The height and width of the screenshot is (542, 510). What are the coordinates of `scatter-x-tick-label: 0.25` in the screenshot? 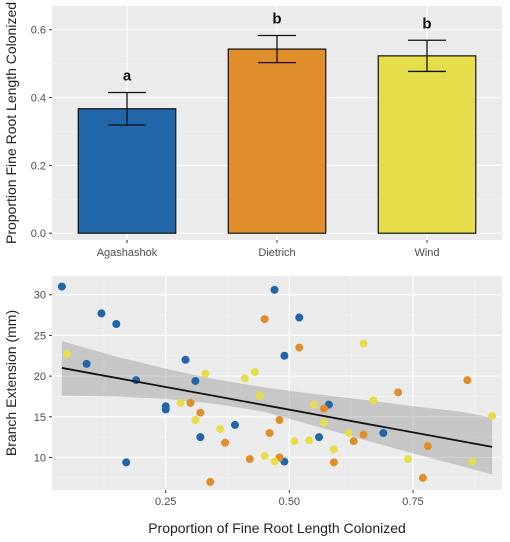 It's located at (165, 502).